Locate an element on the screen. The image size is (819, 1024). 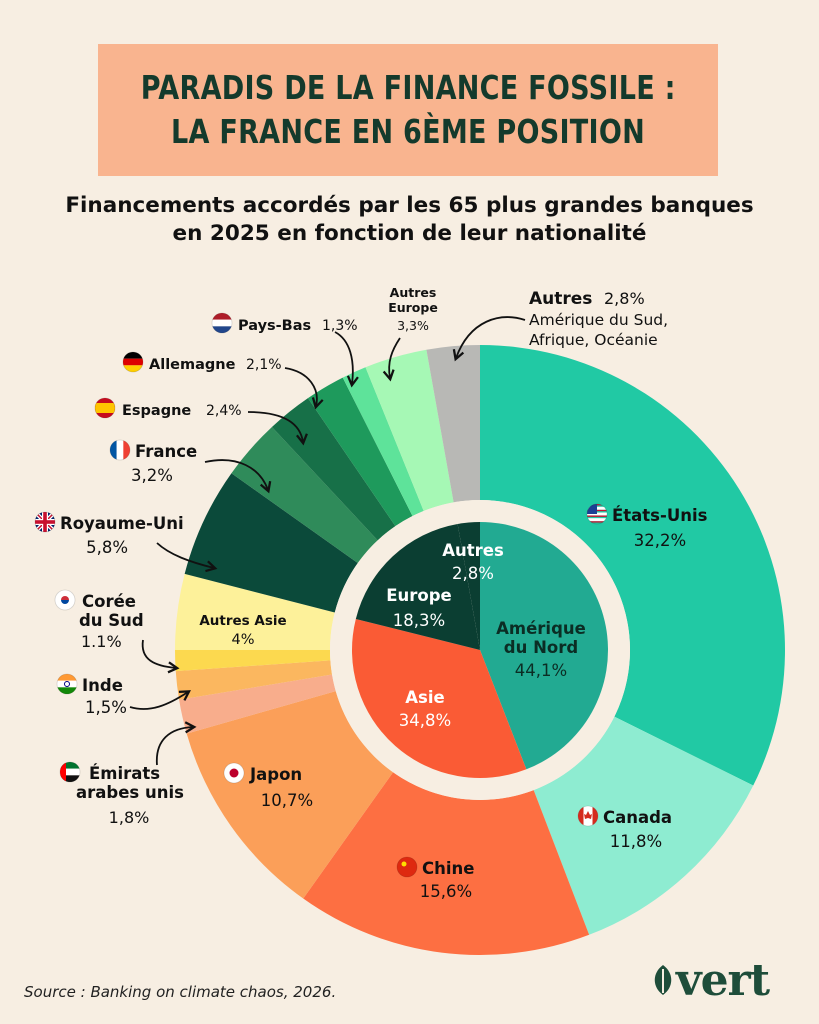
value-autres-europe: 3,3% is located at coordinates (413, 325).